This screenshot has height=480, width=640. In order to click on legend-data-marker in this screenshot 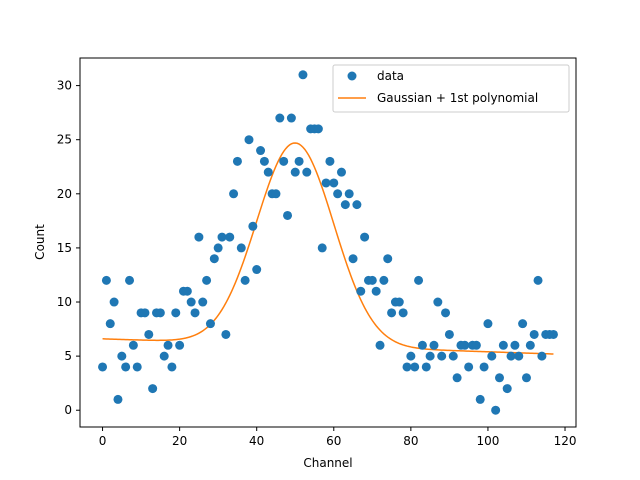, I will do `click(352, 76)`.